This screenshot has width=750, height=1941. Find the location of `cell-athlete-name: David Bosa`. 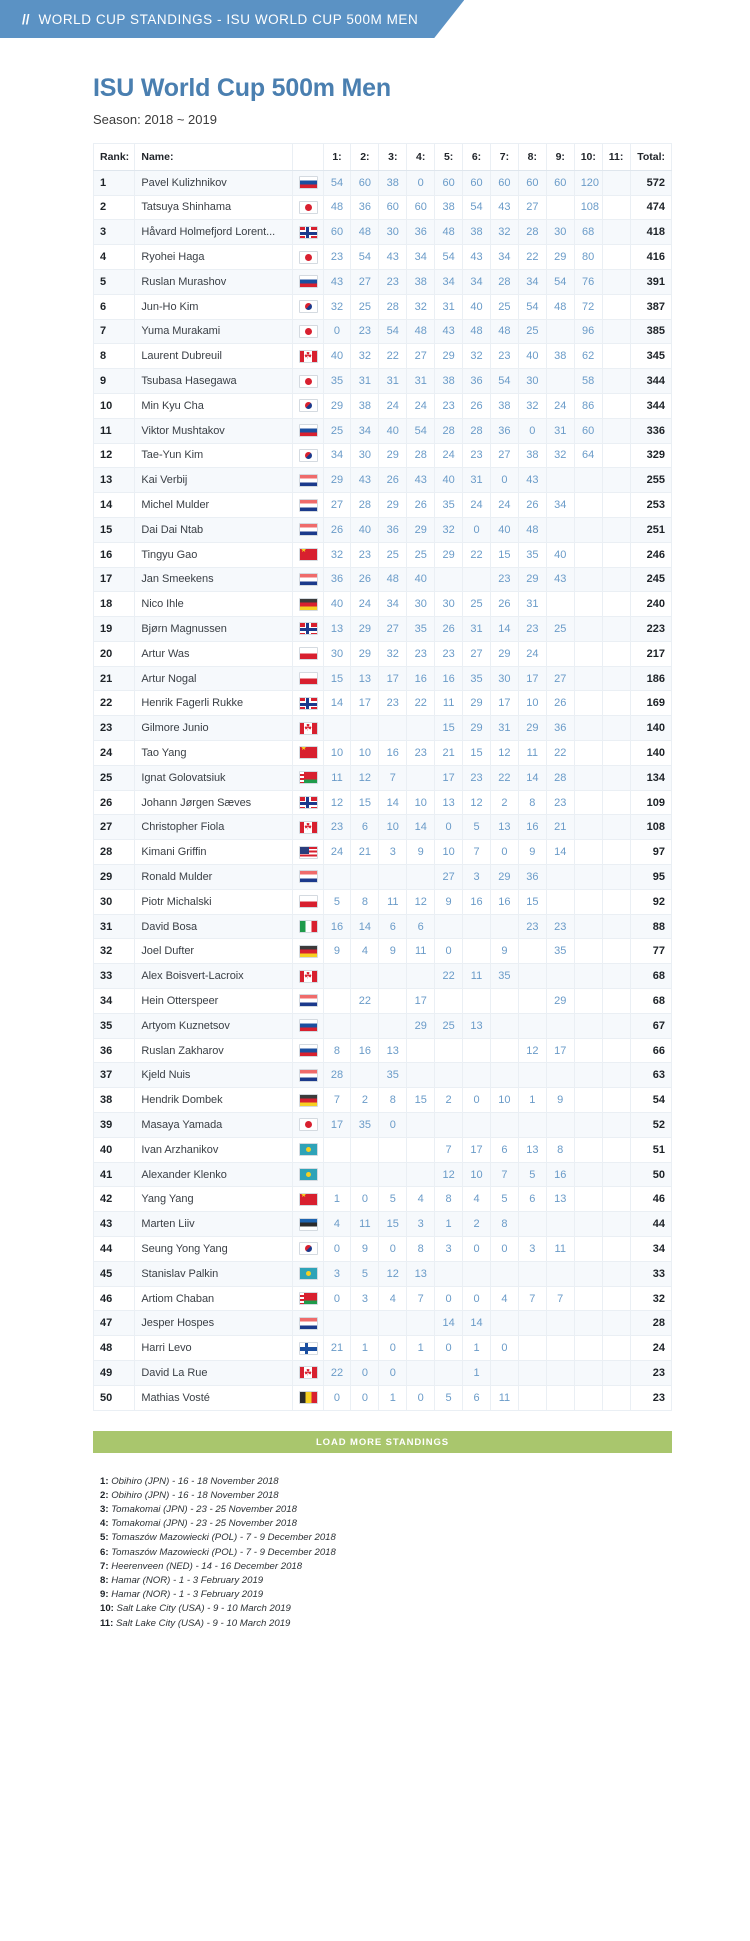

cell-athlete-name: David Bosa is located at coordinates (213, 926).